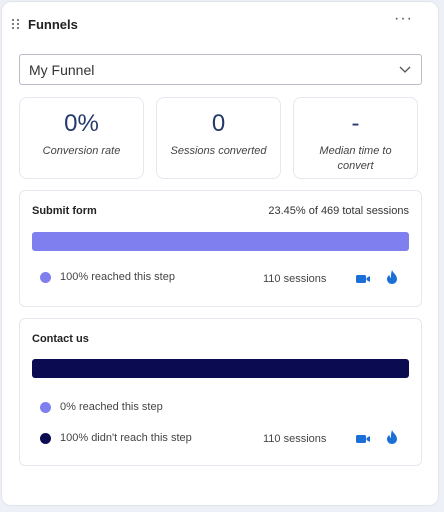 This screenshot has height=512, width=444. I want to click on funnel-select-value: My Funnel, so click(62, 69).